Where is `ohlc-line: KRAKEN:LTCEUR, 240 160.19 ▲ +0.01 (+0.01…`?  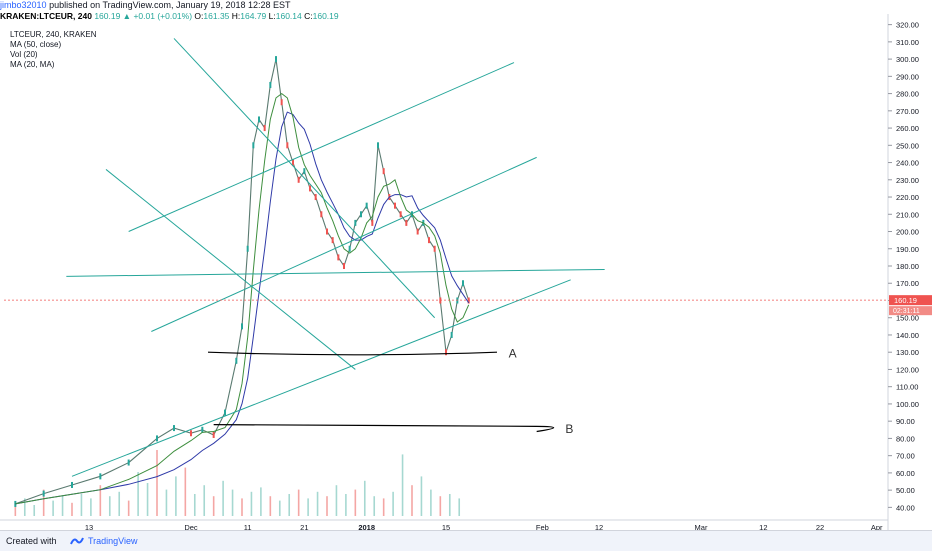 ohlc-line: KRAKEN:LTCEUR, 240 160.19 ▲ +0.01 (+0.01… is located at coordinates (169, 16).